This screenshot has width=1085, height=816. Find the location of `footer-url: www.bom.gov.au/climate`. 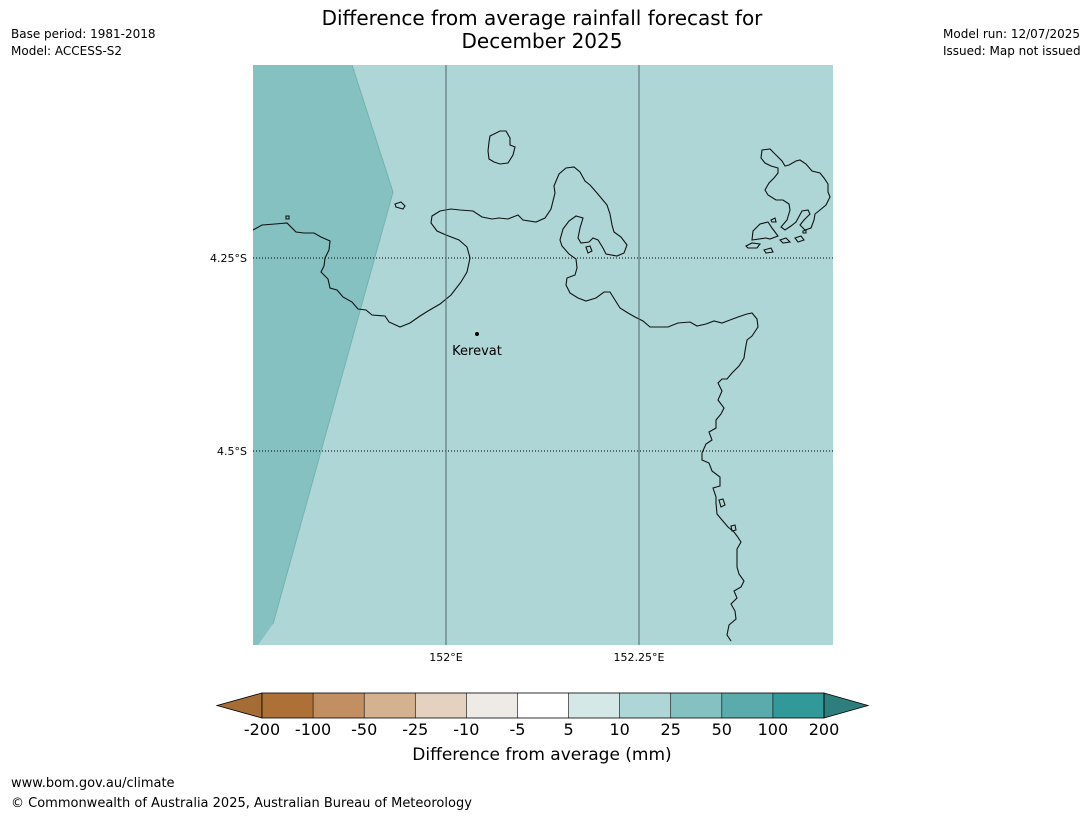

footer-url: www.bom.gov.au/climate is located at coordinates (93, 783).